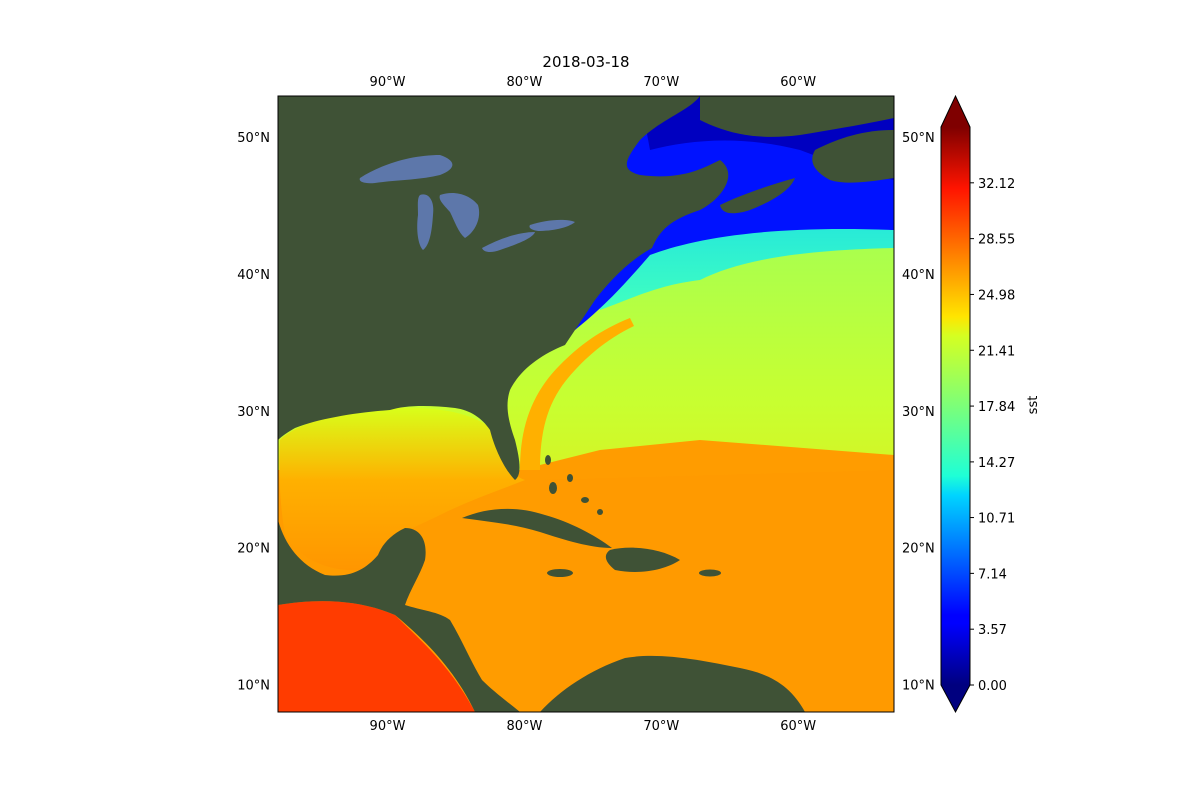  I want to click on lat-label-left: 10°N, so click(253, 686).